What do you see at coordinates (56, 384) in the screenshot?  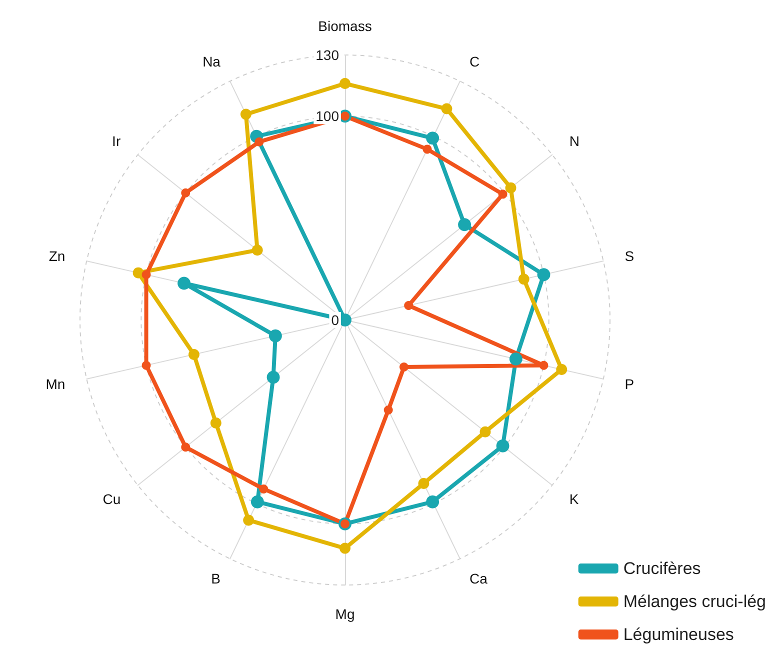 I see `spoke-label: Mn` at bounding box center [56, 384].